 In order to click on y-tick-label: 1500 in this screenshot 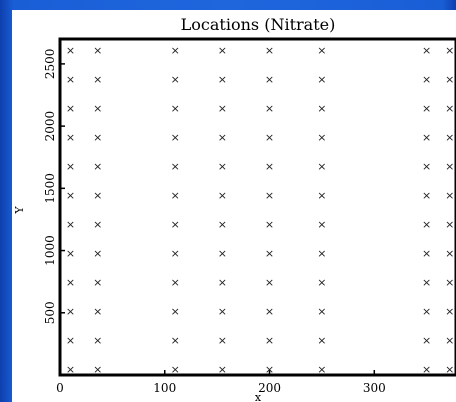, I will do `click(50, 188)`.